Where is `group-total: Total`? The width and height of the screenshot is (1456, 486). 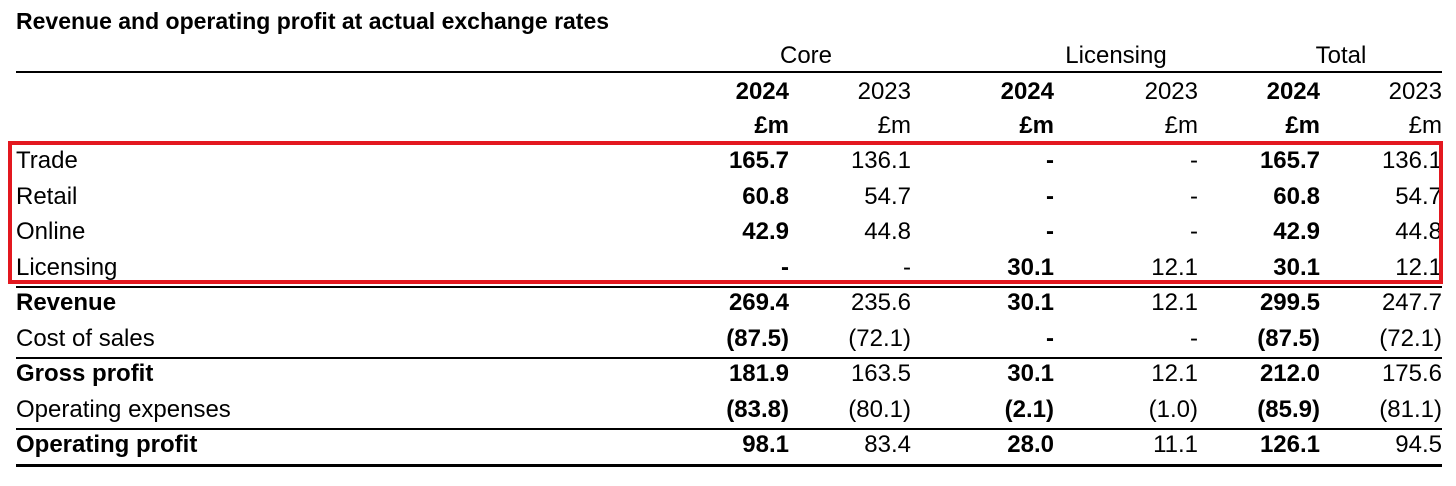 group-total: Total is located at coordinates (1341, 55).